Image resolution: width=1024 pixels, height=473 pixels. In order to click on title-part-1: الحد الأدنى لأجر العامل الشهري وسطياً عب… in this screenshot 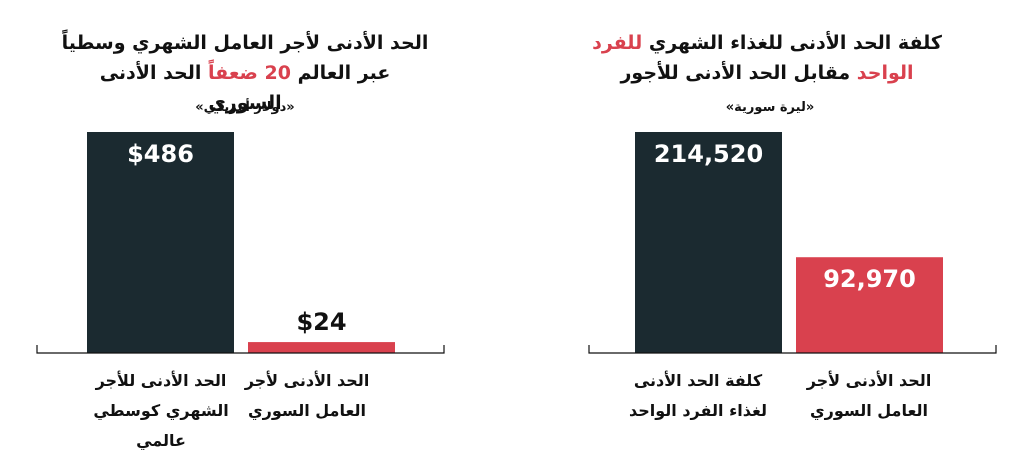, I will do `click(245, 58)`.